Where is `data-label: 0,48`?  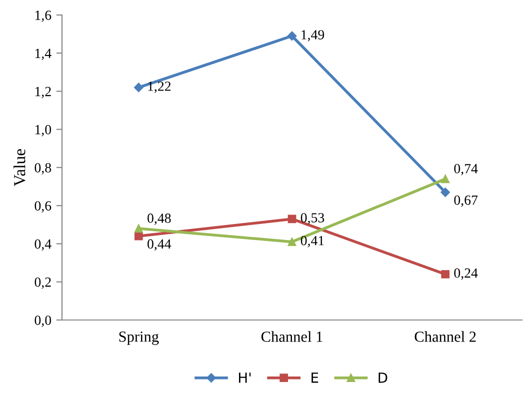
data-label: 0,48 is located at coordinates (159, 219).